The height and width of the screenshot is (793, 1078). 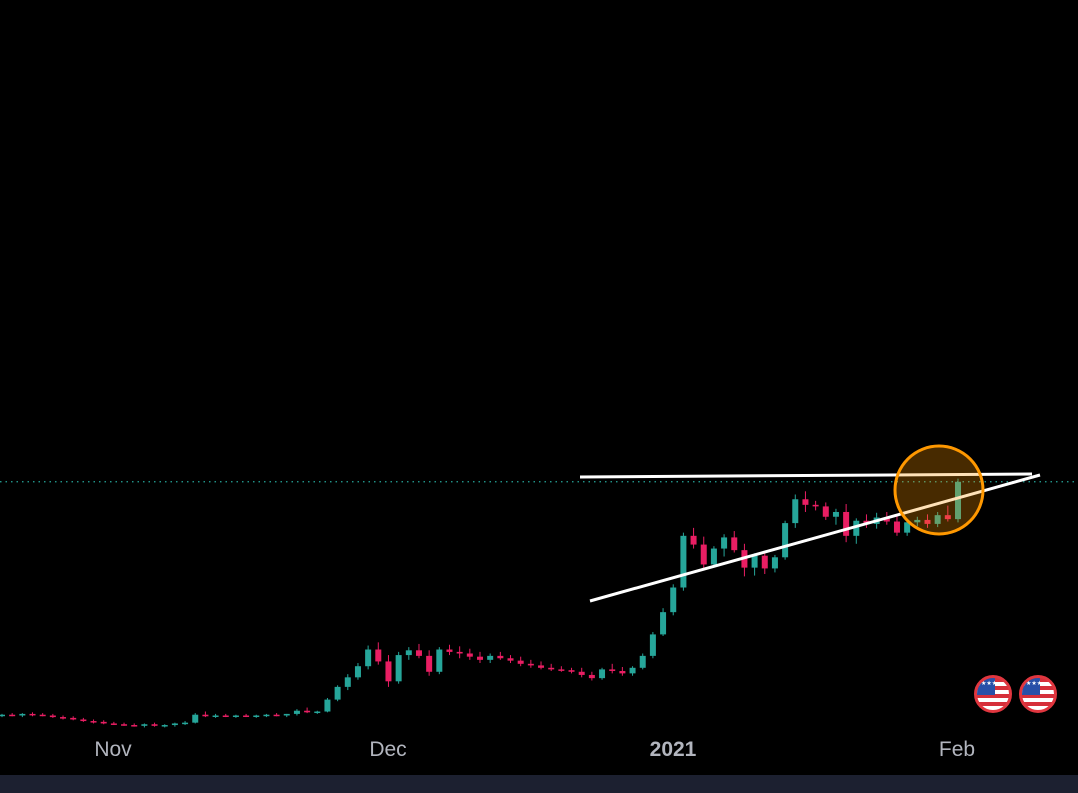 I want to click on support-trendline, so click(x=815, y=538).